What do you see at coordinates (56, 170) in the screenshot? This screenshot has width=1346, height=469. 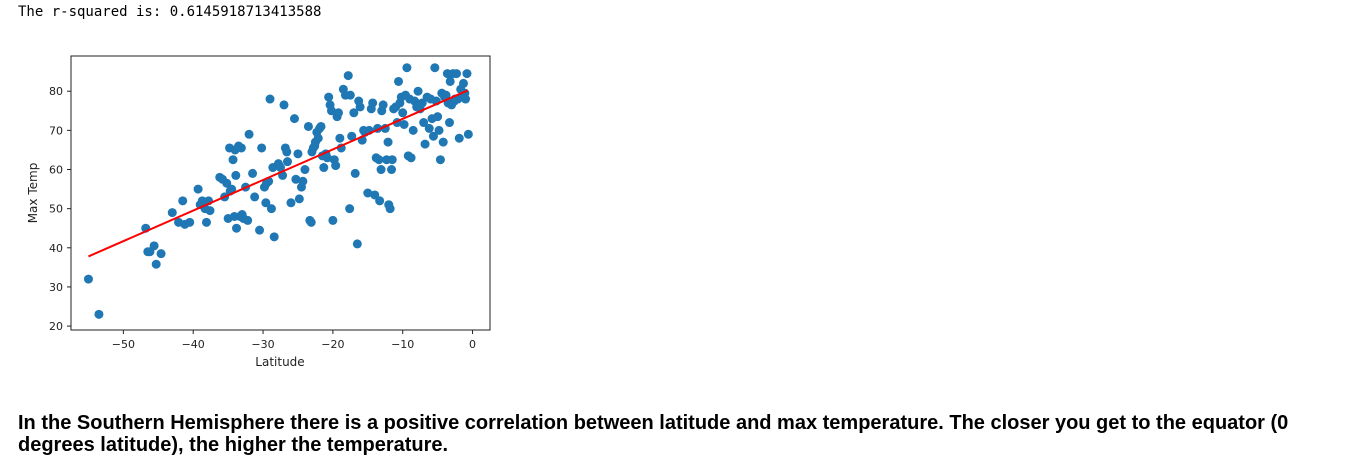 I see `y-tick-label: 60` at bounding box center [56, 170].